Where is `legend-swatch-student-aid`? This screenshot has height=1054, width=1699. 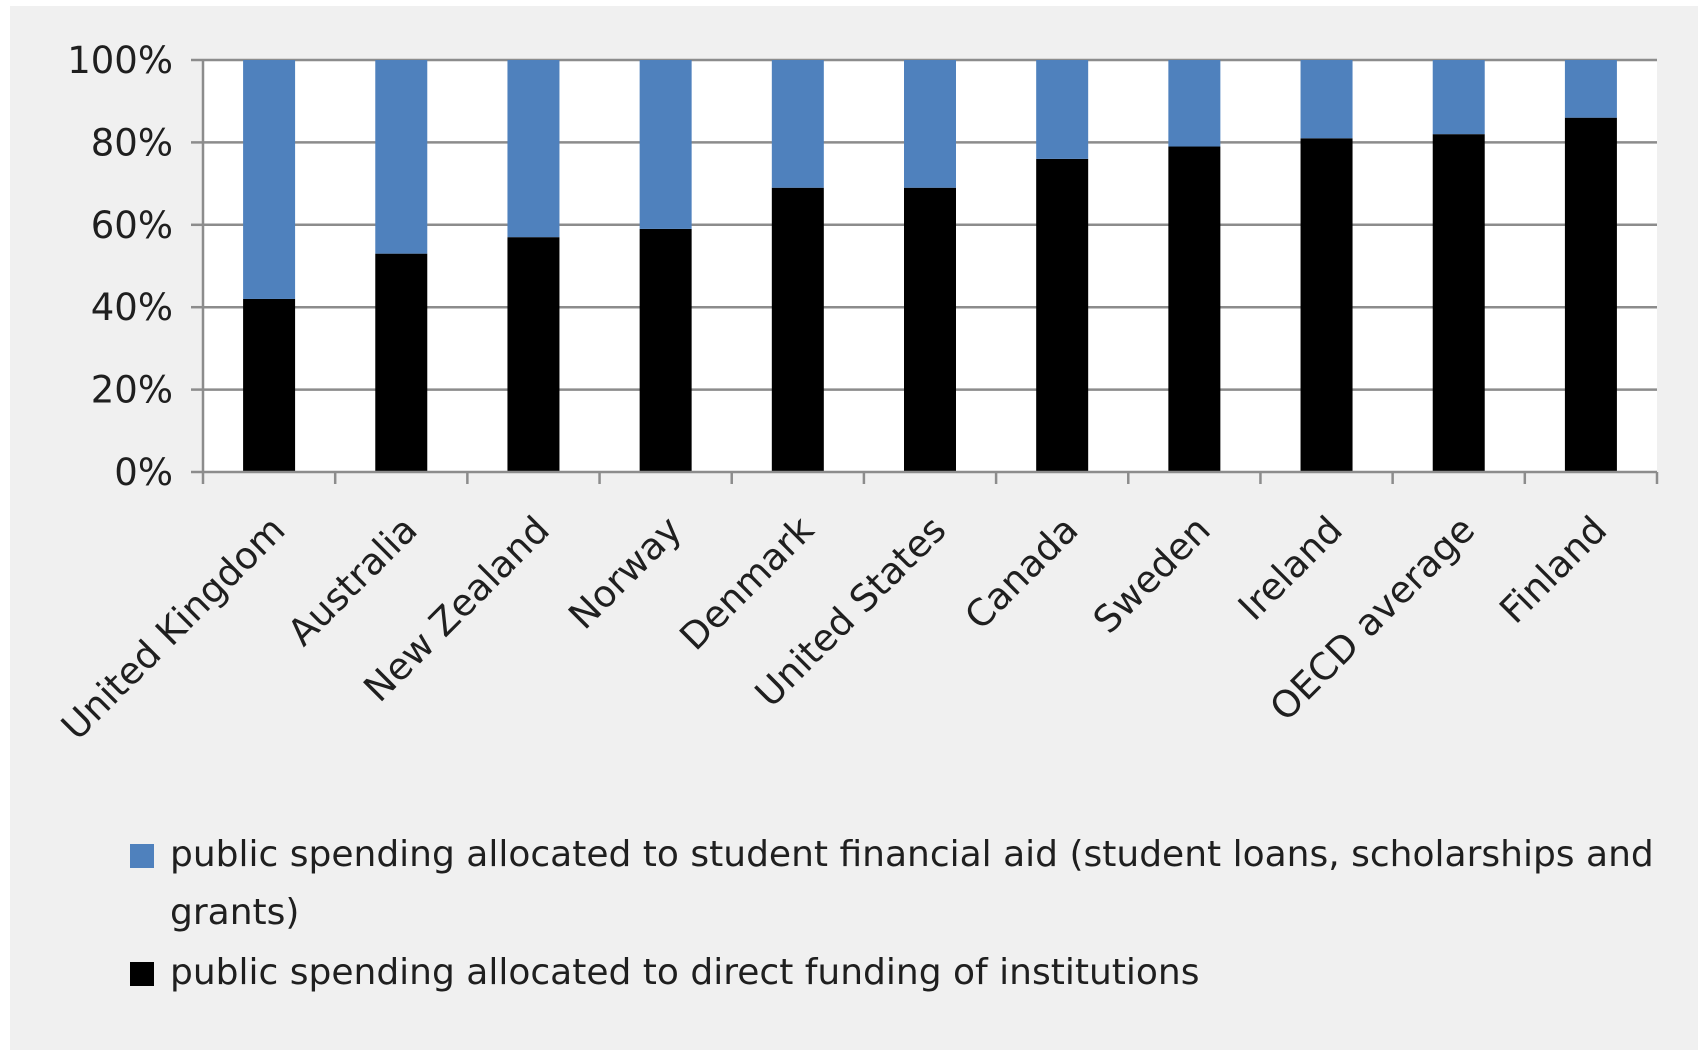
legend-swatch-student-aid is located at coordinates (142, 856).